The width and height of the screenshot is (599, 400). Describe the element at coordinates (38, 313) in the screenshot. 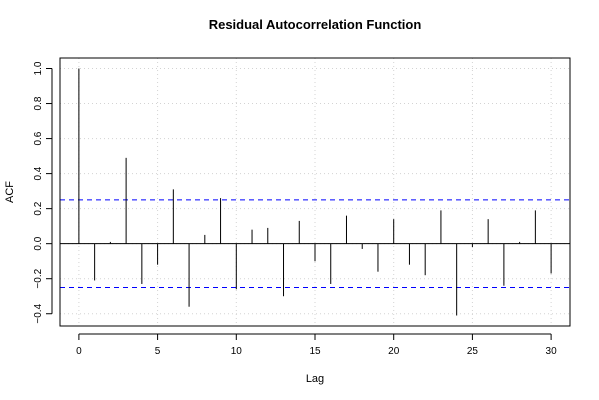

I see `y-tick-label: −0.4` at that location.